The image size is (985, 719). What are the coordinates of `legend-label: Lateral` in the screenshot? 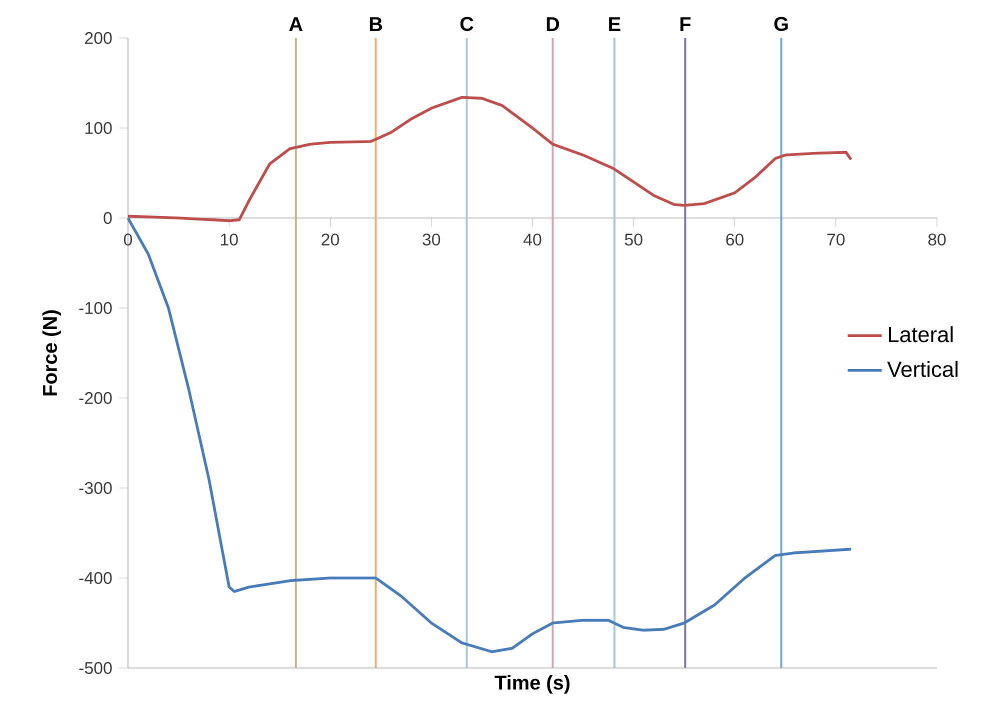 It's located at (920, 334).